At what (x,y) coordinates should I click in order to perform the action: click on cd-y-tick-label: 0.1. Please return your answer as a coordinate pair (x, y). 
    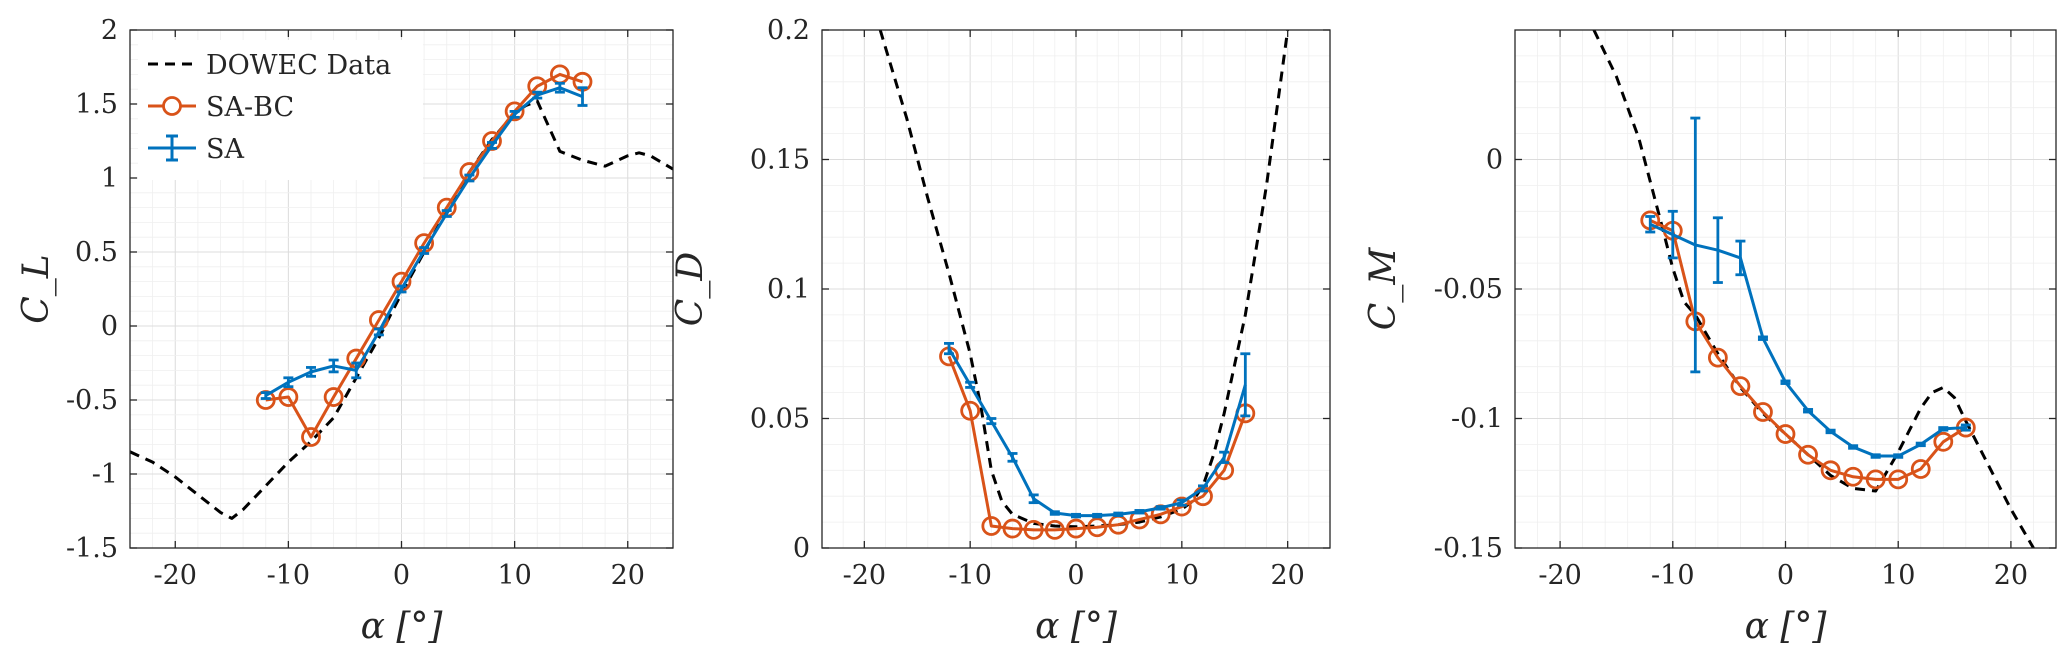
    Looking at the image, I should click on (788, 289).